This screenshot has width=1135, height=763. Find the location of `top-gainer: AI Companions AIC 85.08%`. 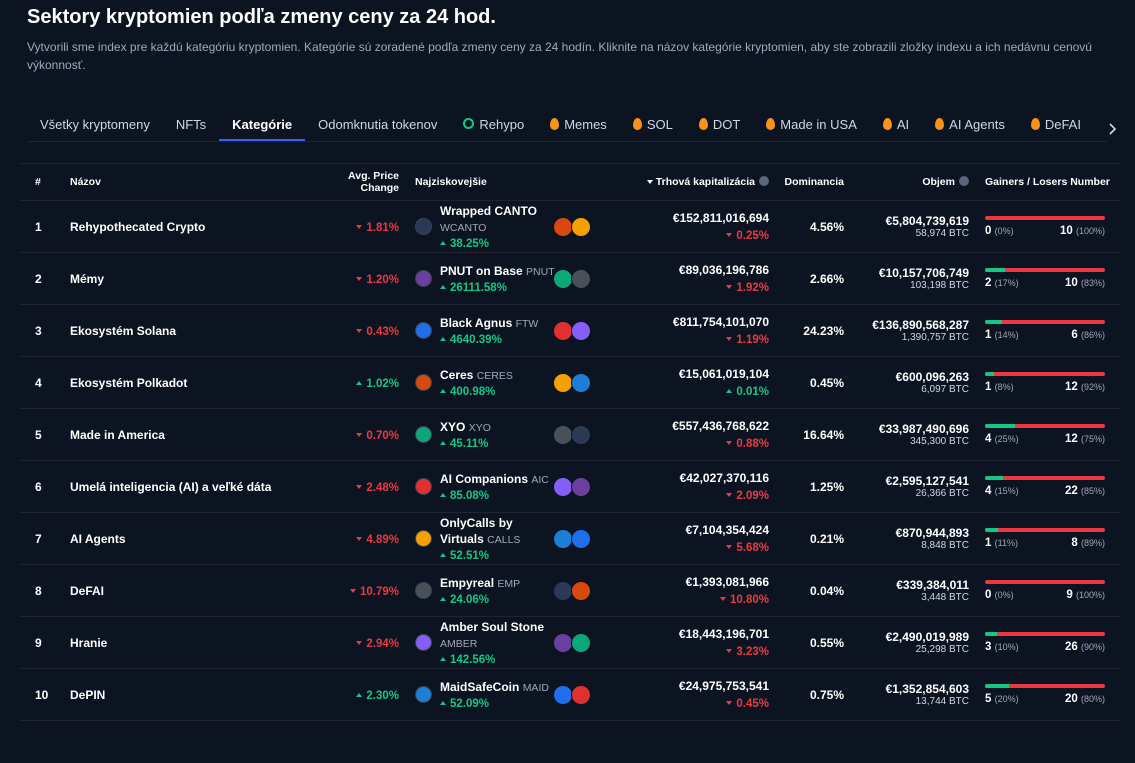

top-gainer: AI Companions AIC 85.08% is located at coordinates (485, 486).